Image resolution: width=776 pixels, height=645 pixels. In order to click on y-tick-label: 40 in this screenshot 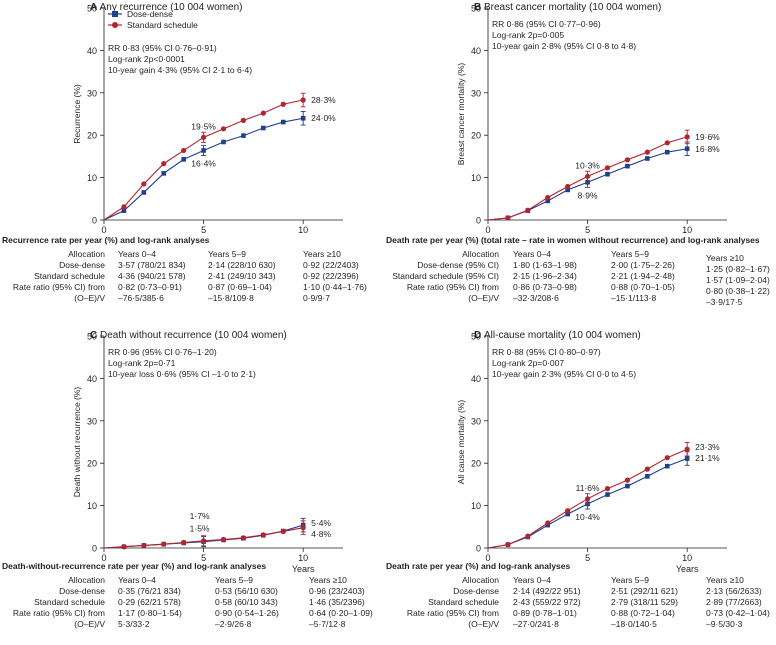, I will do `click(92, 51)`.